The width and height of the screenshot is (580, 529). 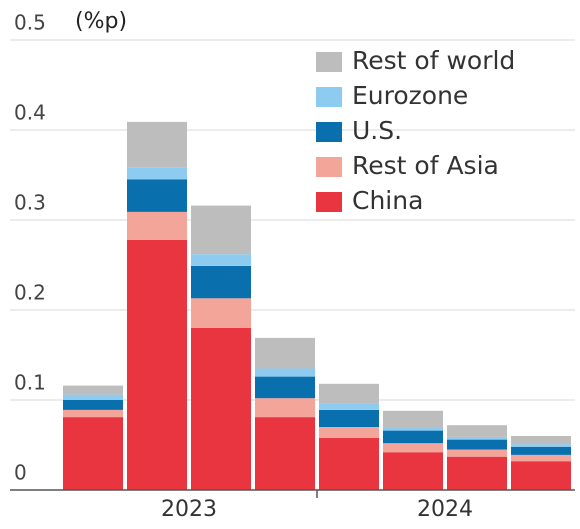 What do you see at coordinates (30, 293) in the screenshot?
I see `y-tick-label: 0.2` at bounding box center [30, 293].